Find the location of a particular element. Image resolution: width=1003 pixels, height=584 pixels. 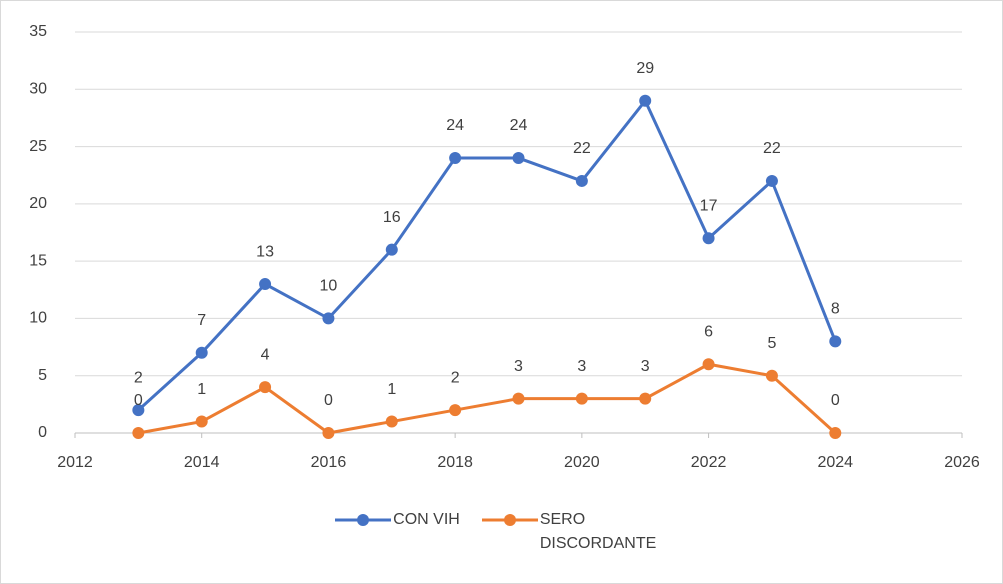

data-label: 16 is located at coordinates (392, 217).